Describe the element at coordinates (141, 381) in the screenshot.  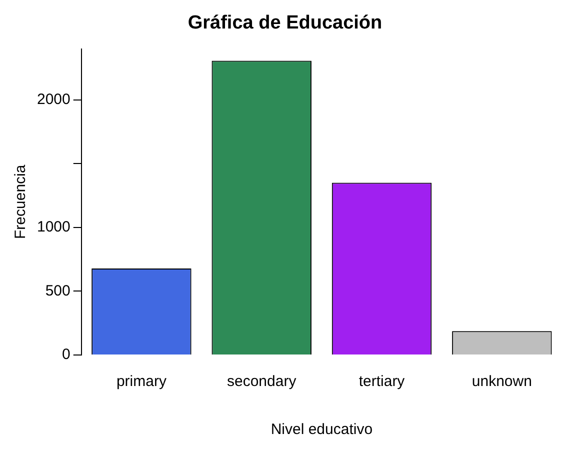
I see `x-tick-label: primary` at that location.